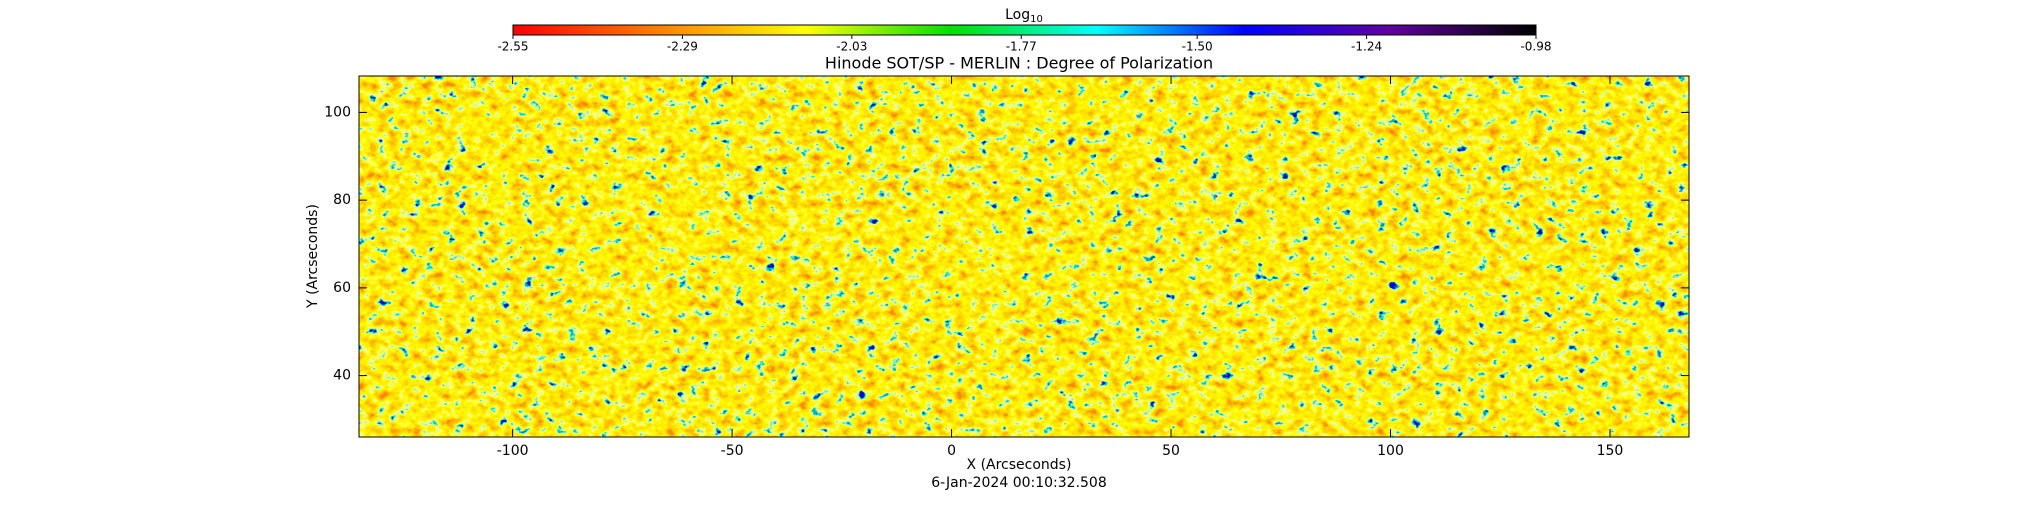 The width and height of the screenshot is (2038, 512). Describe the element at coordinates (1021, 47) in the screenshot. I see `colorbar-tick-label: -1.77` at that location.